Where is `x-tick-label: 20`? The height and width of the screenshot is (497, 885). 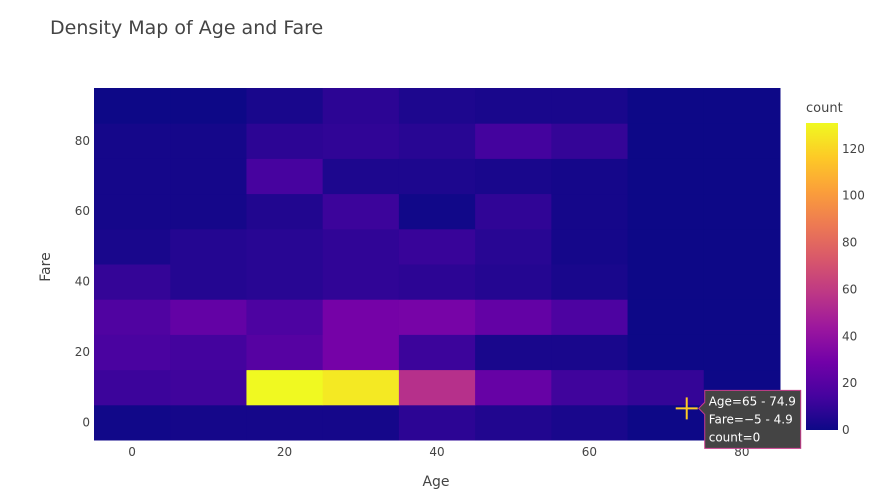
x-tick-label: 20 is located at coordinates (284, 452).